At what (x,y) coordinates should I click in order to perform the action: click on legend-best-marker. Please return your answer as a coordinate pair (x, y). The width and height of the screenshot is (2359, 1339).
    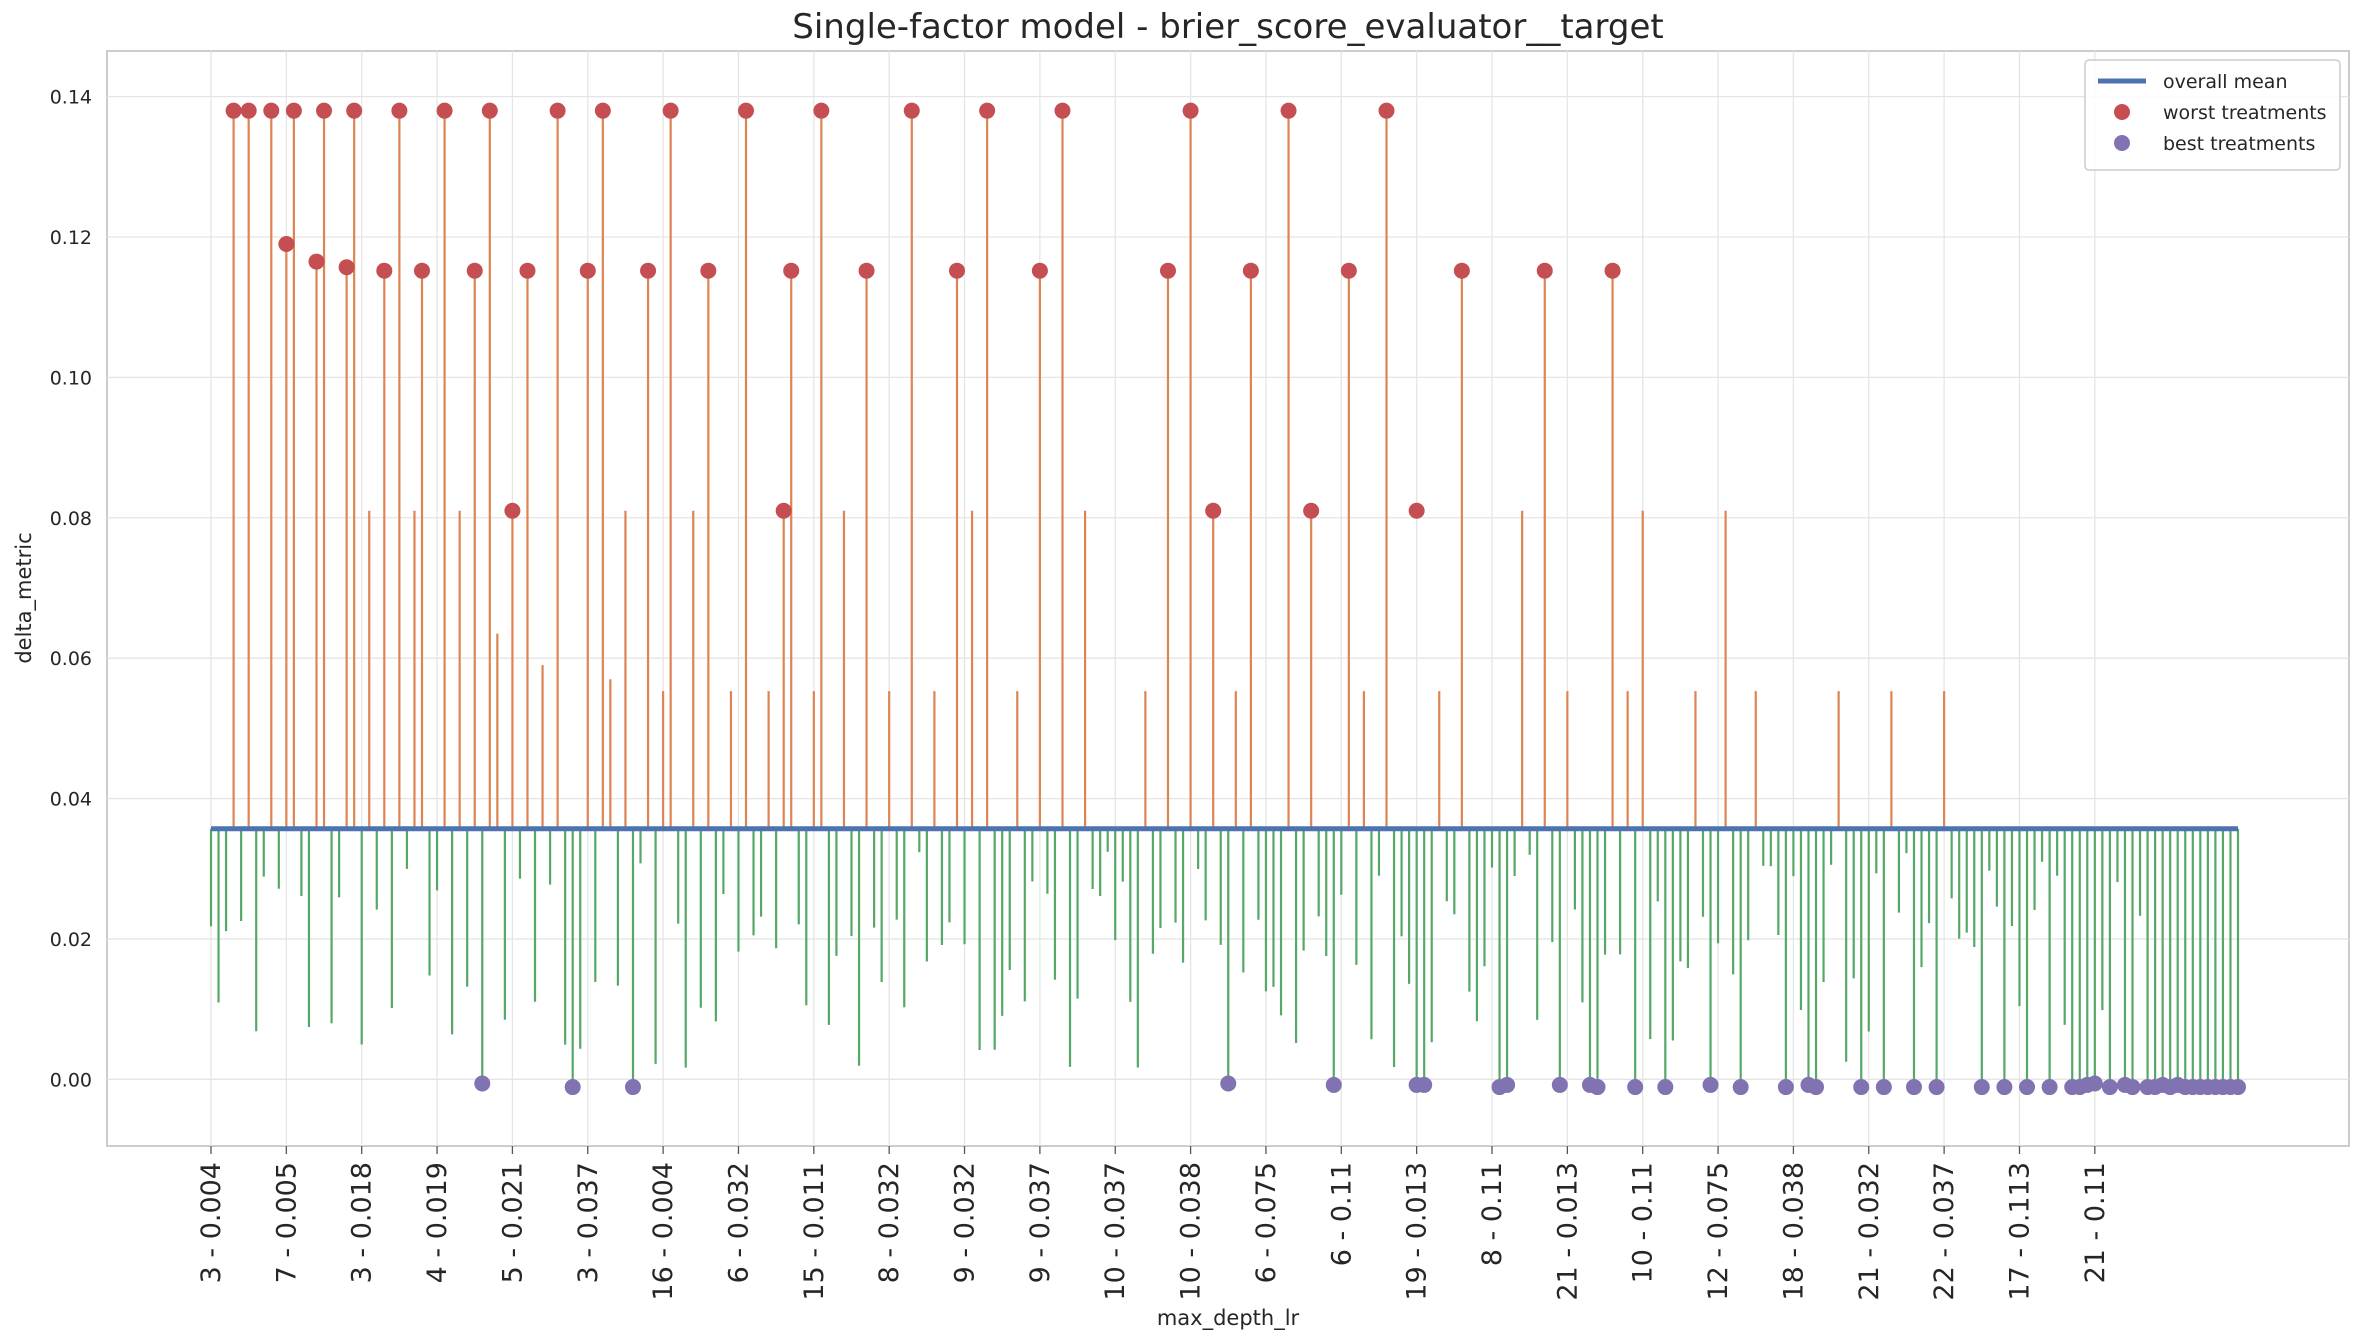
    Looking at the image, I should click on (2122, 143).